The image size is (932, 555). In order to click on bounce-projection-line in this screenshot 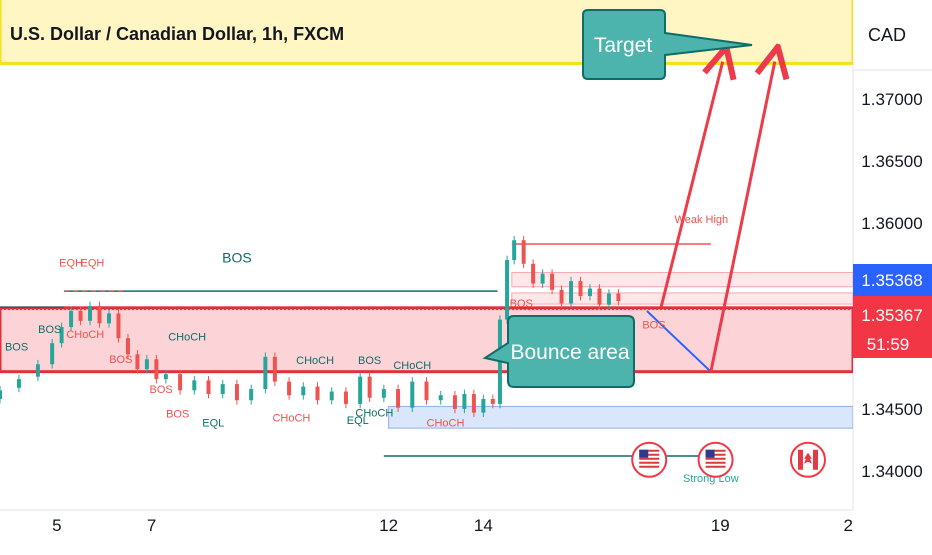, I will do `click(679, 341)`.